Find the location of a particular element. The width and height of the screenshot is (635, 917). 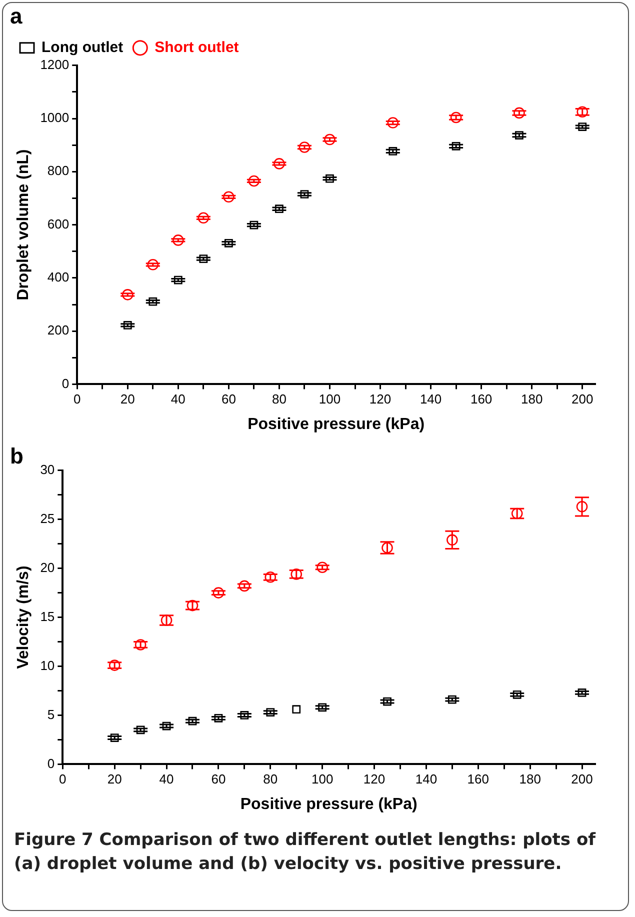

y-tick-label: 400 is located at coordinates (58, 277).